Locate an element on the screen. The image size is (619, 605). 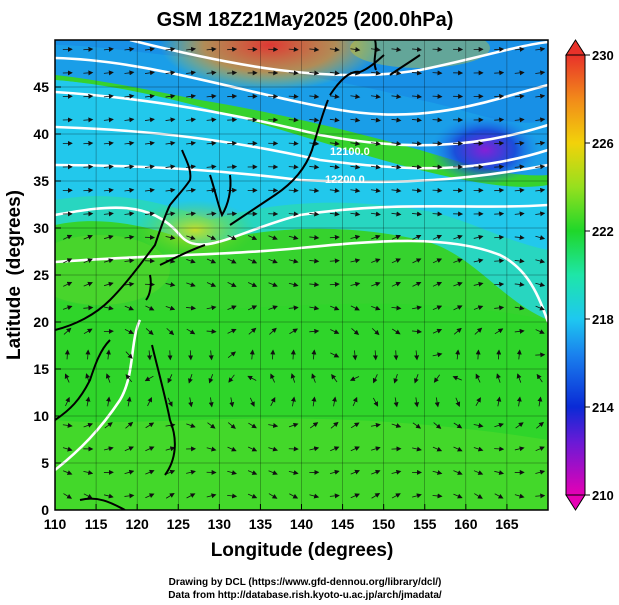
coast-borneo is located at coordinates (102, 503).